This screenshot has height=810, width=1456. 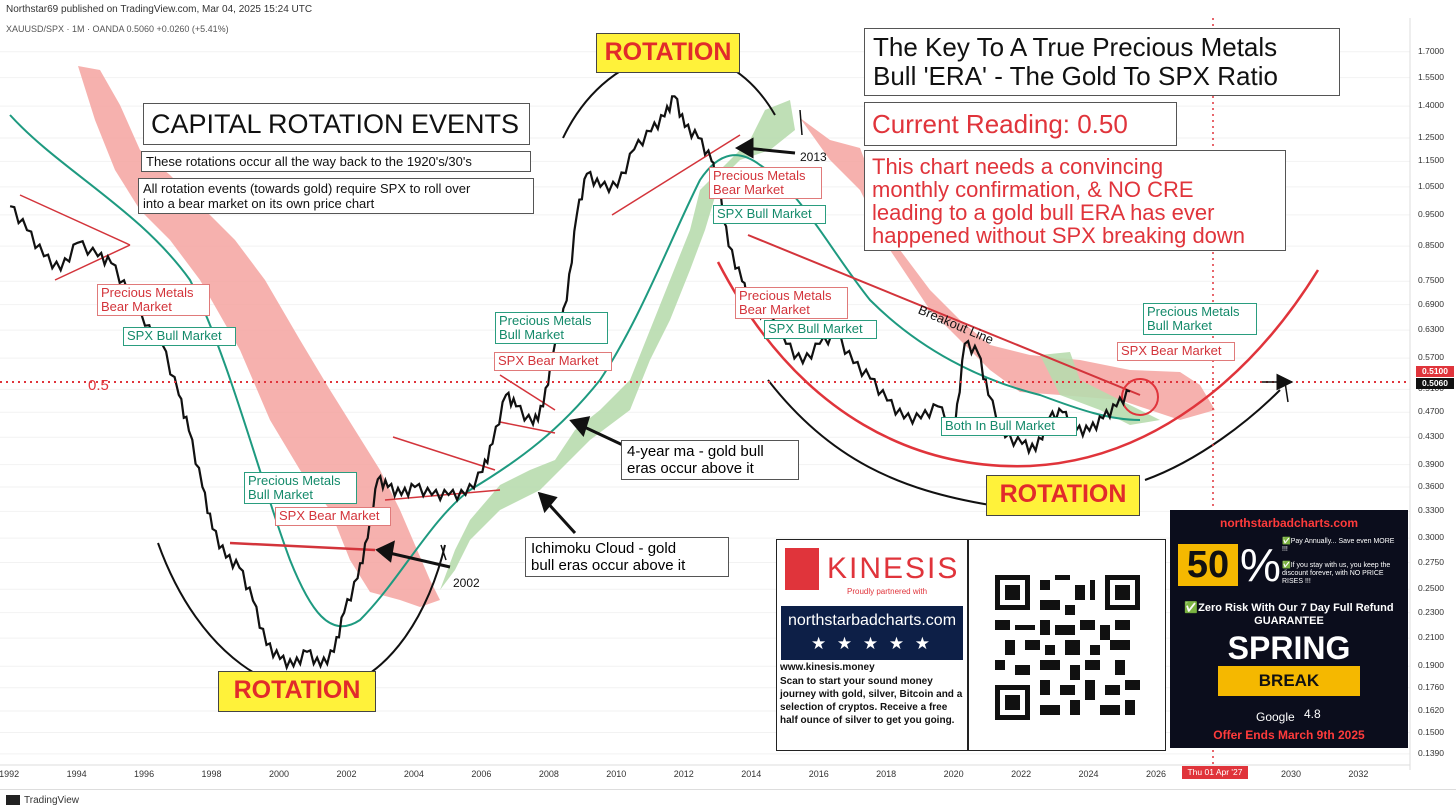 What do you see at coordinates (52, 800) in the screenshot?
I see `footer-brand: TradingView` at bounding box center [52, 800].